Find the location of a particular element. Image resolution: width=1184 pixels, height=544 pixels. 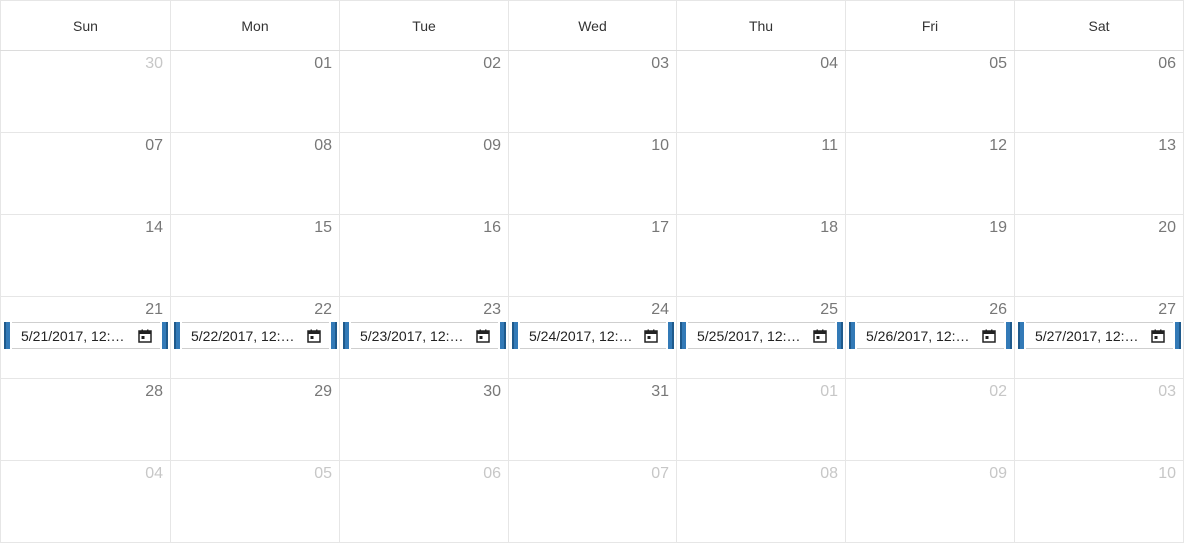

day-number: 30 is located at coordinates (492, 391).